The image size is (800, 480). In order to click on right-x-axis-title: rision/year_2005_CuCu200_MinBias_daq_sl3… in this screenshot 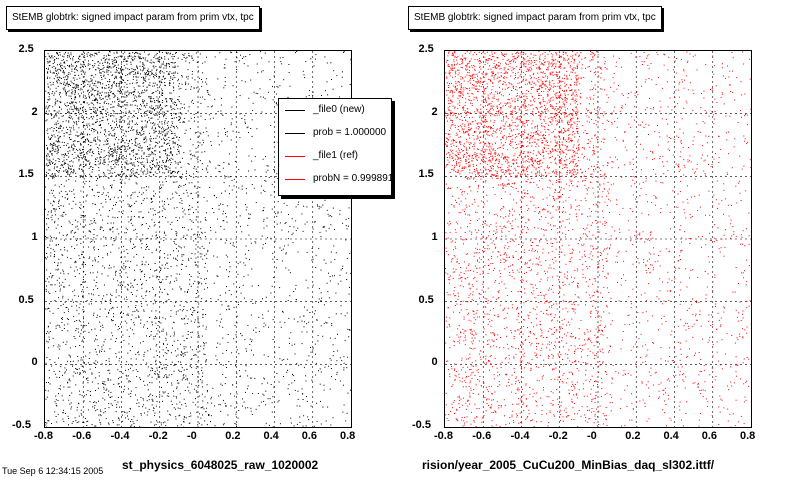, I will do `click(568, 465)`.